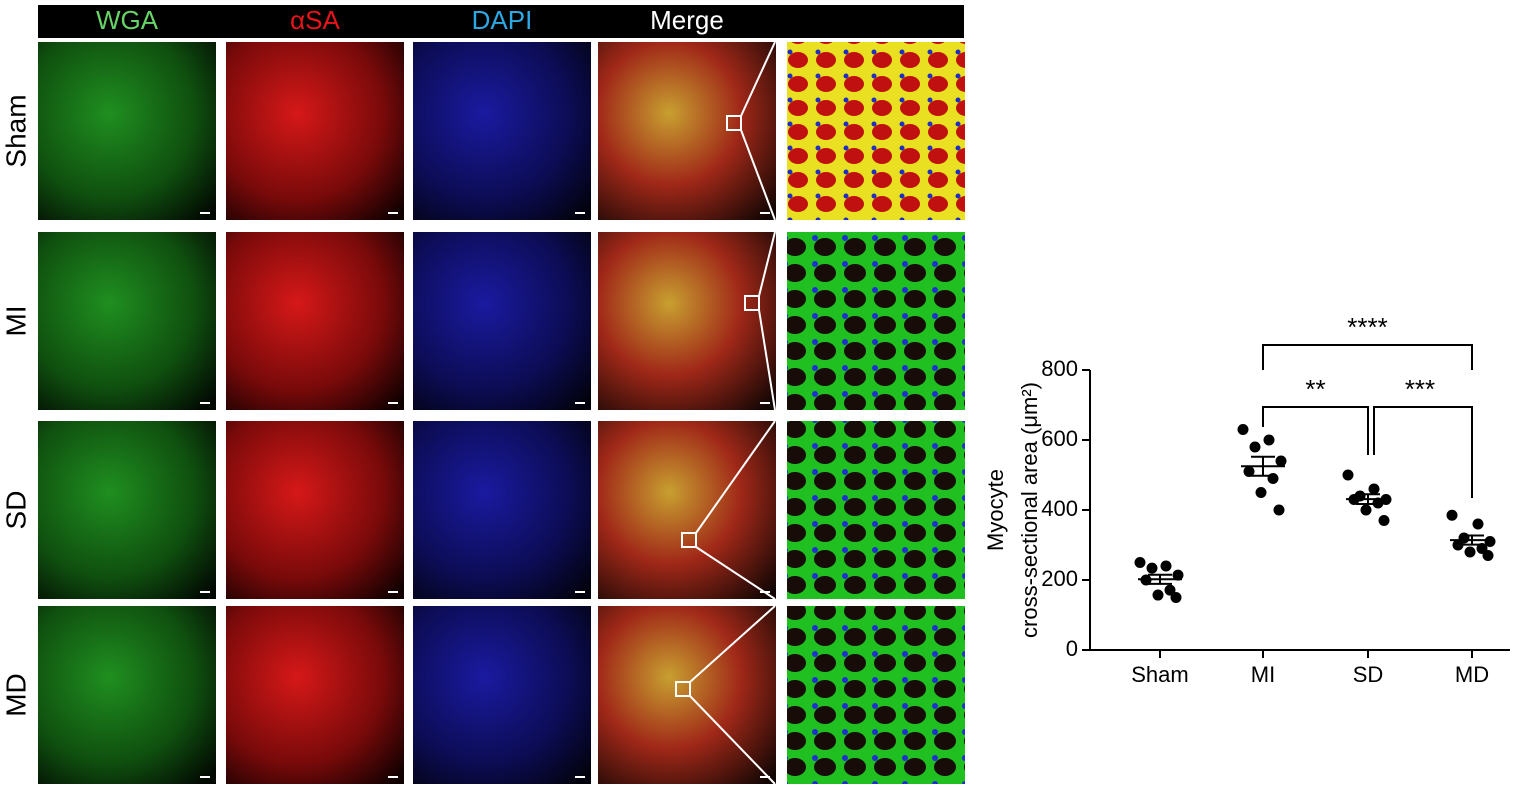  Describe the element at coordinates (1029, 510) in the screenshot. I see `y-axis-label: cross-sectional area (μm²)` at that location.